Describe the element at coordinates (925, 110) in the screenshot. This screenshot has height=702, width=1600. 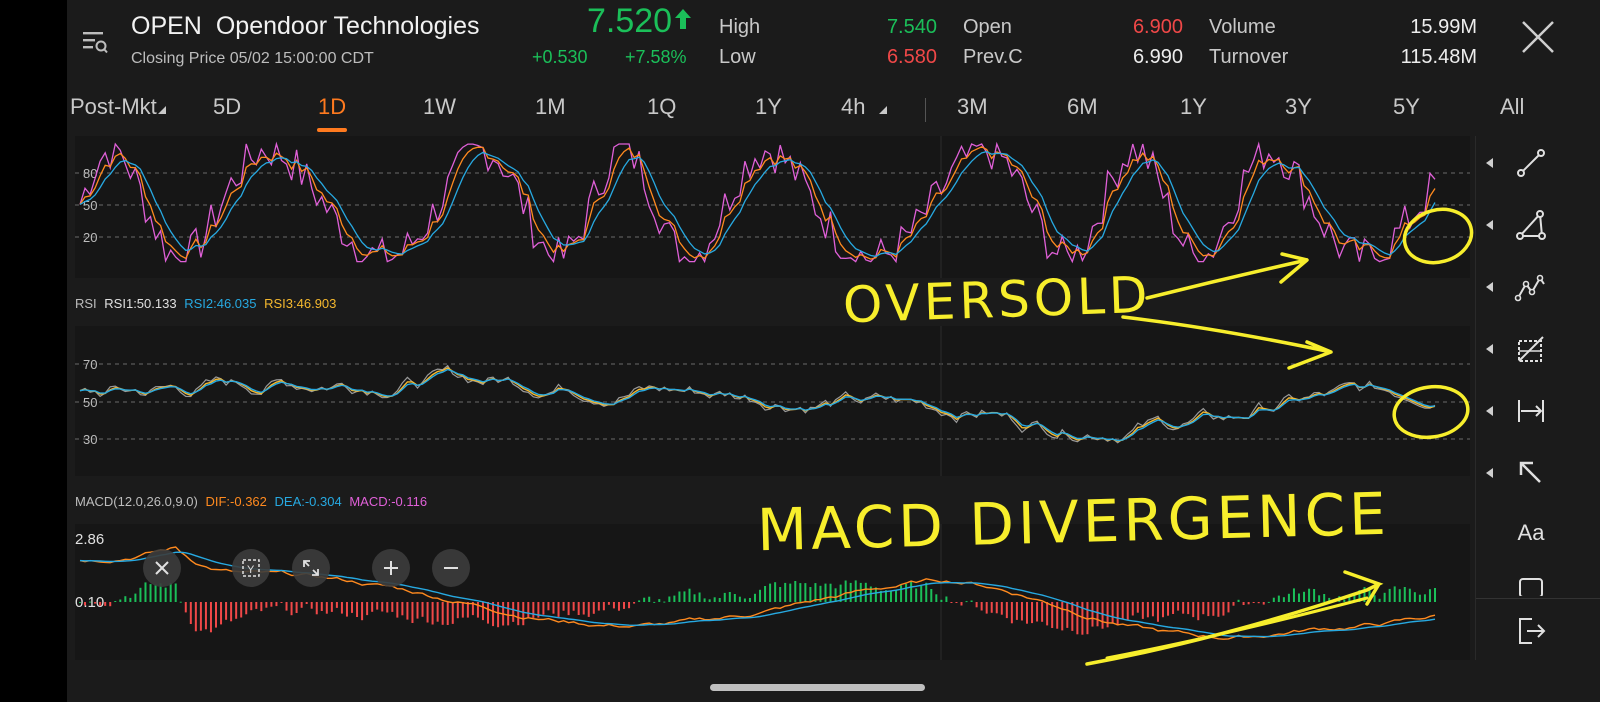
I see `tab-separator` at that location.